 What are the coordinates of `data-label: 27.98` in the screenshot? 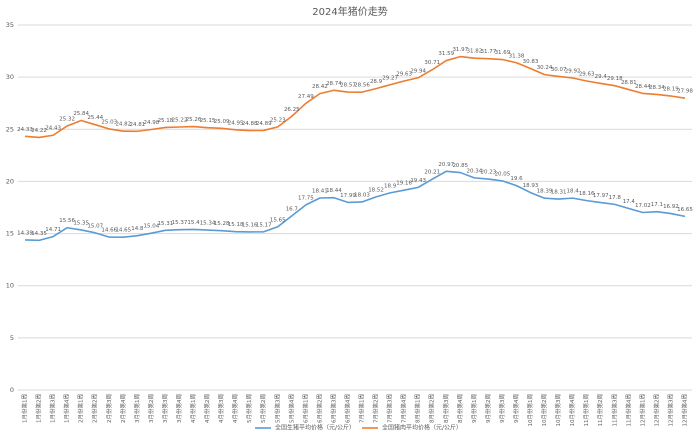 It's located at (685, 92).